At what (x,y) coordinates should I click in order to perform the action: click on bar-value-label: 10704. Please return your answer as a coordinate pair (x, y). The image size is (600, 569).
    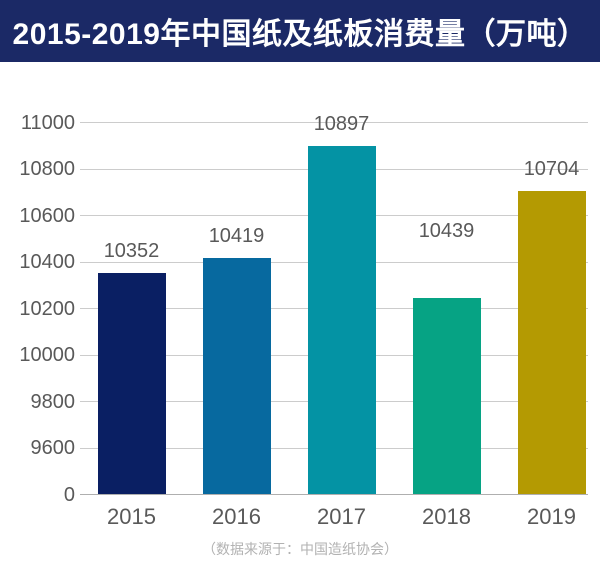
    Looking at the image, I should click on (551, 169).